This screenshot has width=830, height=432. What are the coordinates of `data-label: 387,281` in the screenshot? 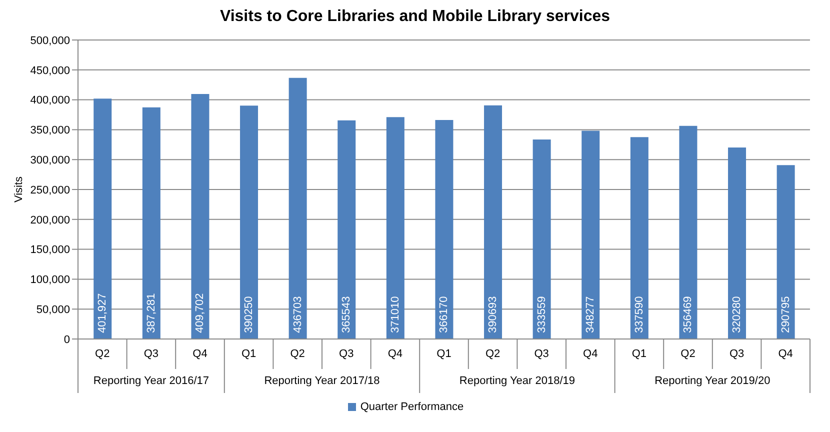 It's located at (151, 313).